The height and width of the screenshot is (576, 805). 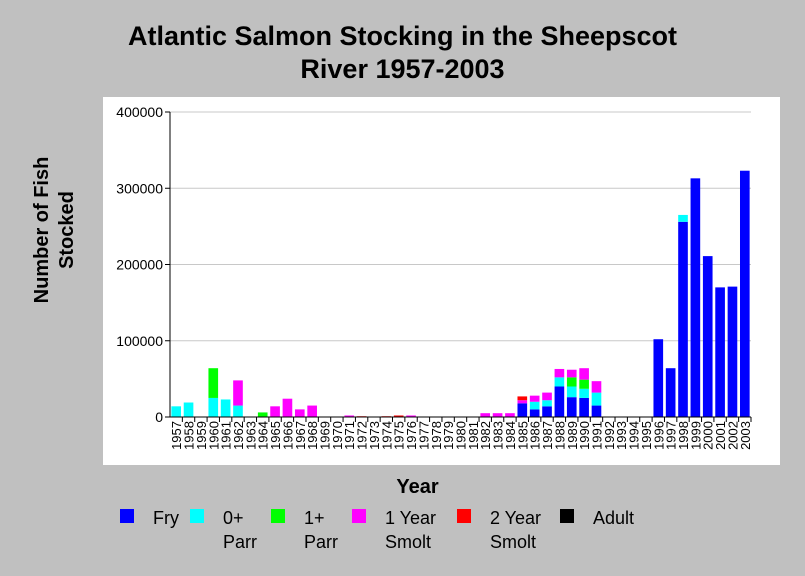 I want to click on bar-fry-1985, so click(x=522, y=410).